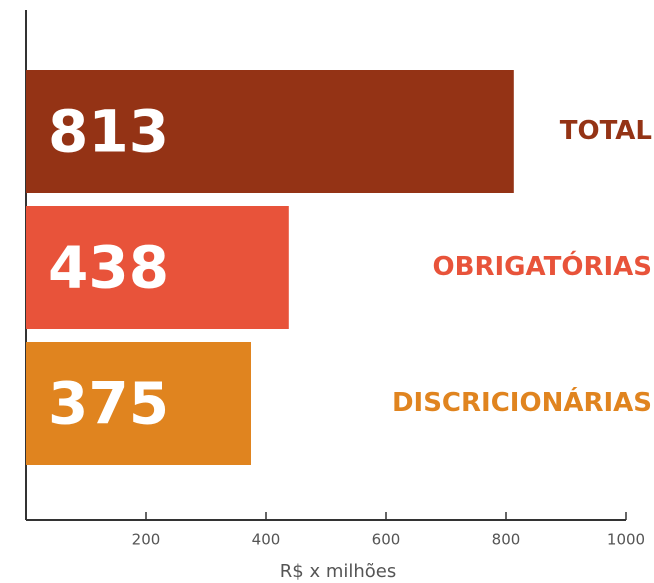  I want to click on value-label: 813, so click(108, 132).